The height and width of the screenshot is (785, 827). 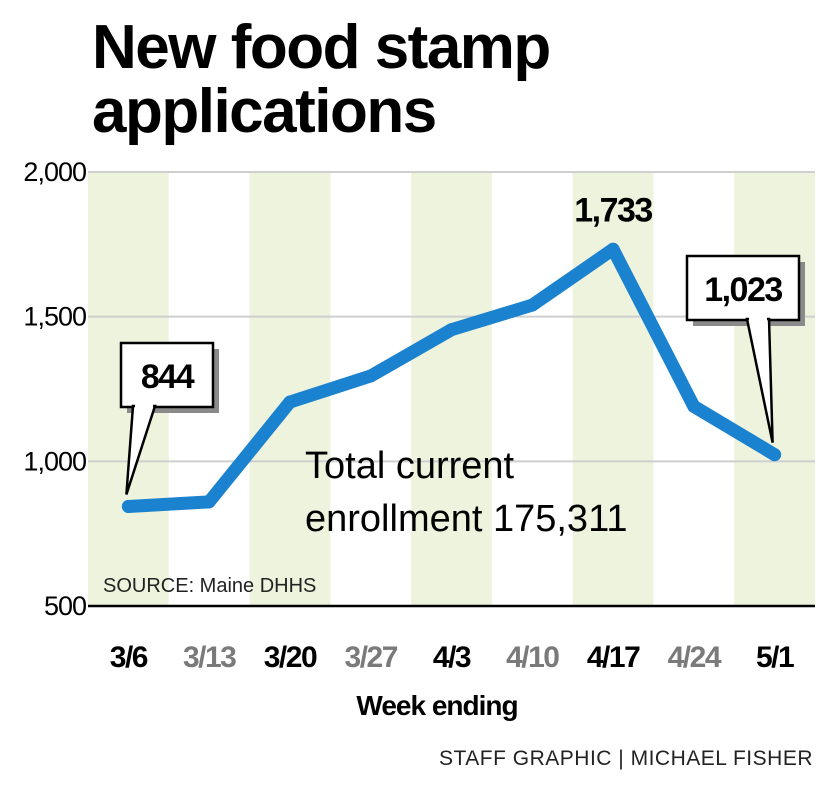 I want to click on x-tick-label: 4/17, so click(x=613, y=657).